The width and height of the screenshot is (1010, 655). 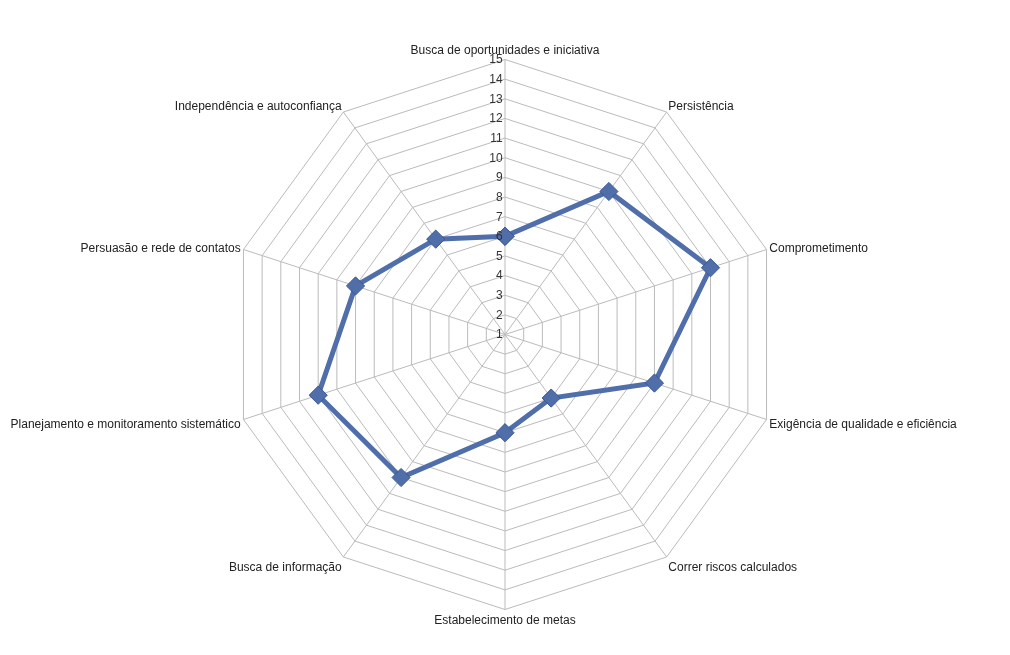 What do you see at coordinates (285, 567) in the screenshot?
I see `spoke-label: Busca de informação` at bounding box center [285, 567].